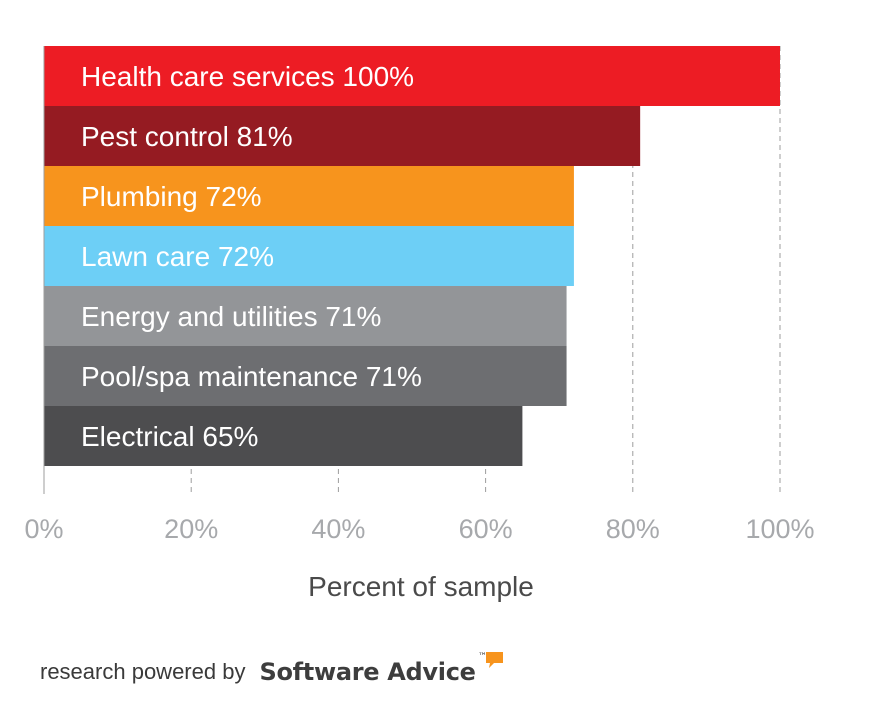  What do you see at coordinates (367, 672) in the screenshot?
I see `brand-name: Software Advice` at bounding box center [367, 672].